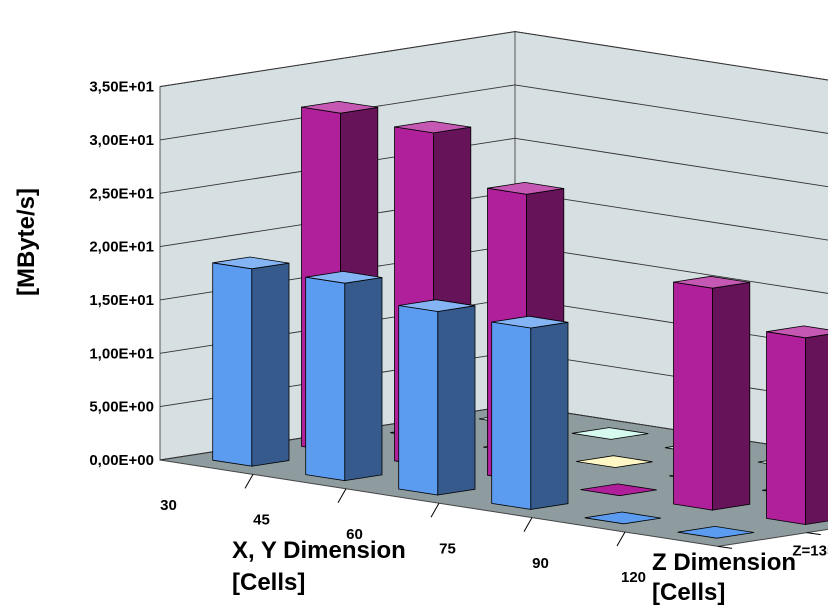 This screenshot has height=609, width=828. I want to click on y-axis-title: [MByte/s], so click(26, 242).